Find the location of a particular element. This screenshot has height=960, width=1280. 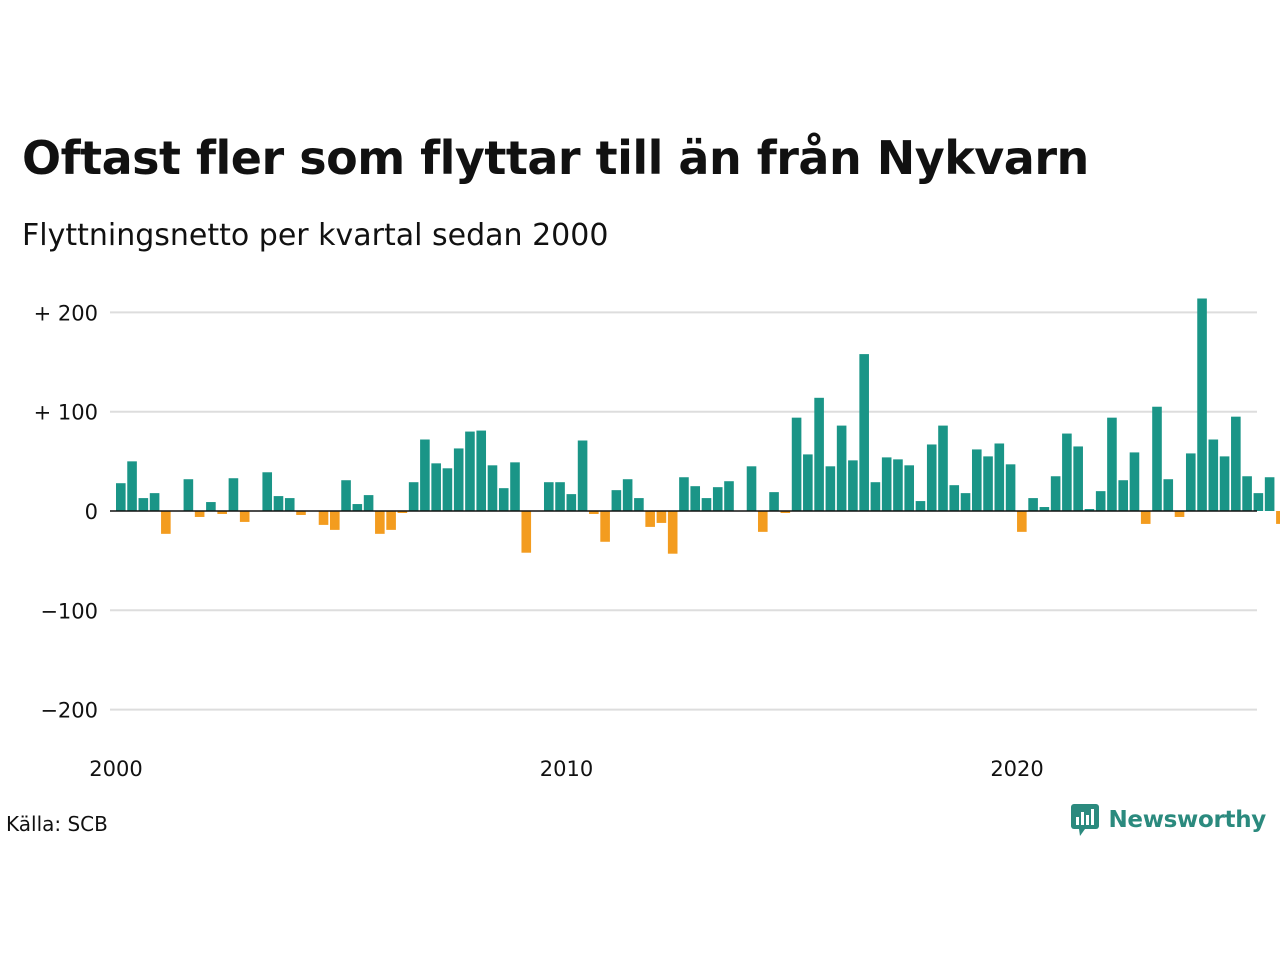

x-tick-label: 2010 is located at coordinates (566, 769).